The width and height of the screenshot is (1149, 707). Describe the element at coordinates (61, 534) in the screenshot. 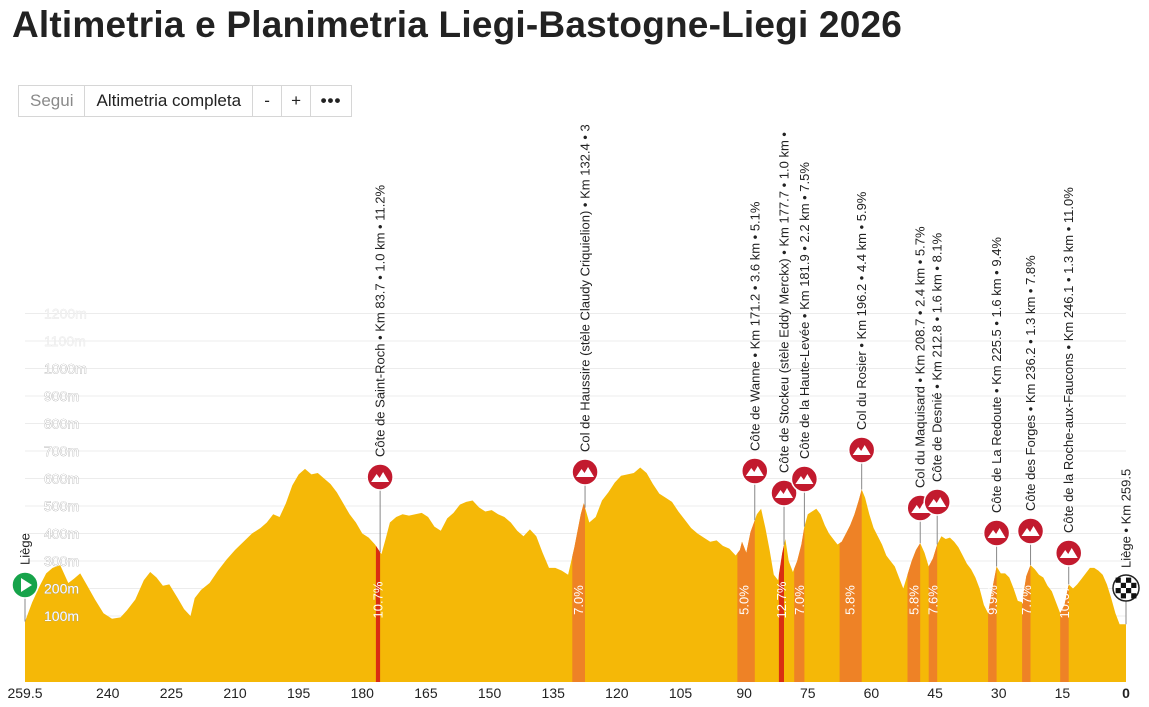

I see `y-tick-label: 400m` at that location.